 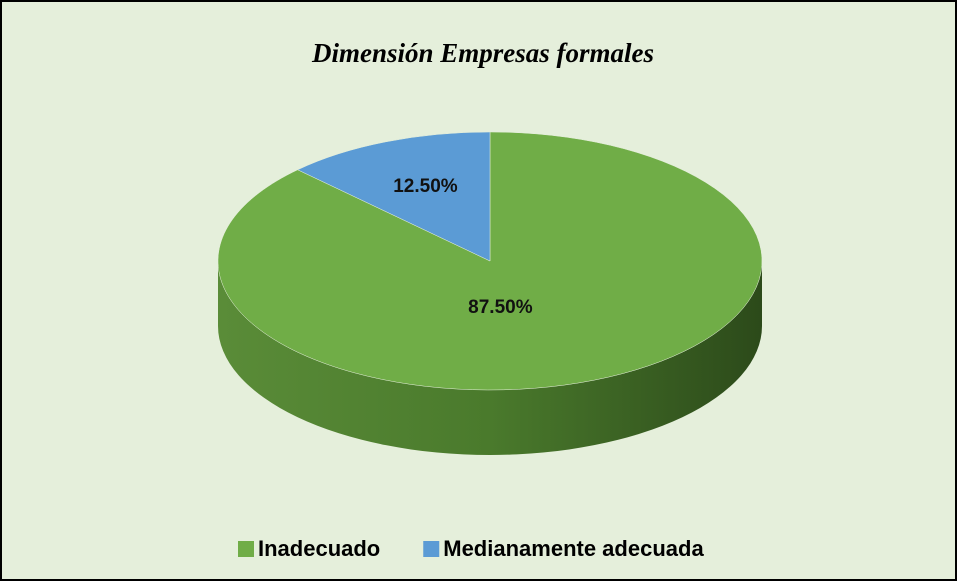 I want to click on data-label: 87.50%, so click(x=500, y=307).